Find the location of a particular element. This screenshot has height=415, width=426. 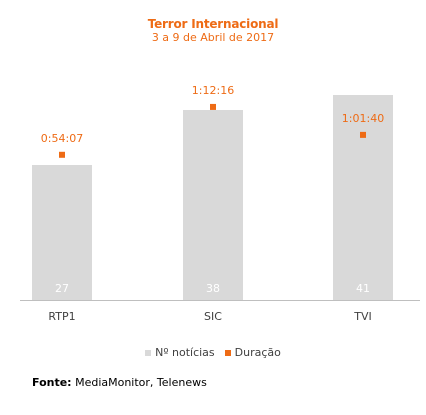

category-label-rtp1: RTP1 is located at coordinates (61, 316).